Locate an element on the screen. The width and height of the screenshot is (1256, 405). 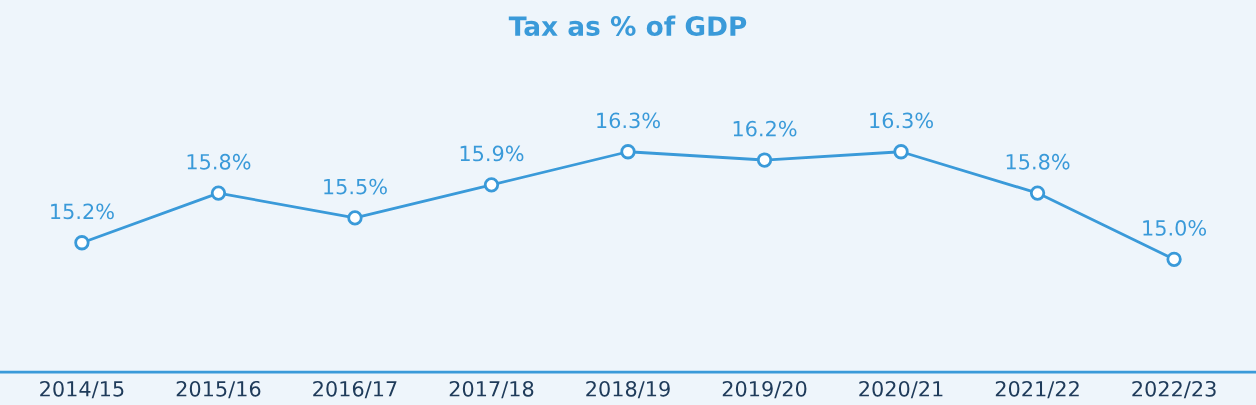
x-tick-label: 2019/20 is located at coordinates (764, 389).